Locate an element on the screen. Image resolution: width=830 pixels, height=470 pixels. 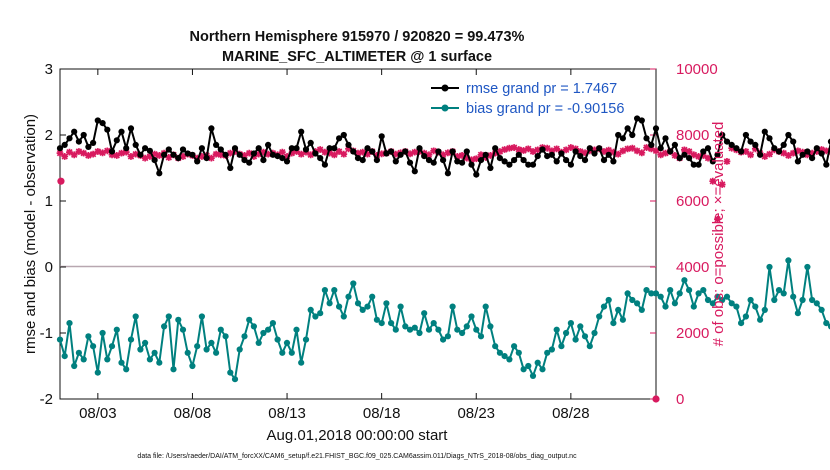
y-right-tick-label: 0 is located at coordinates (680, 399).